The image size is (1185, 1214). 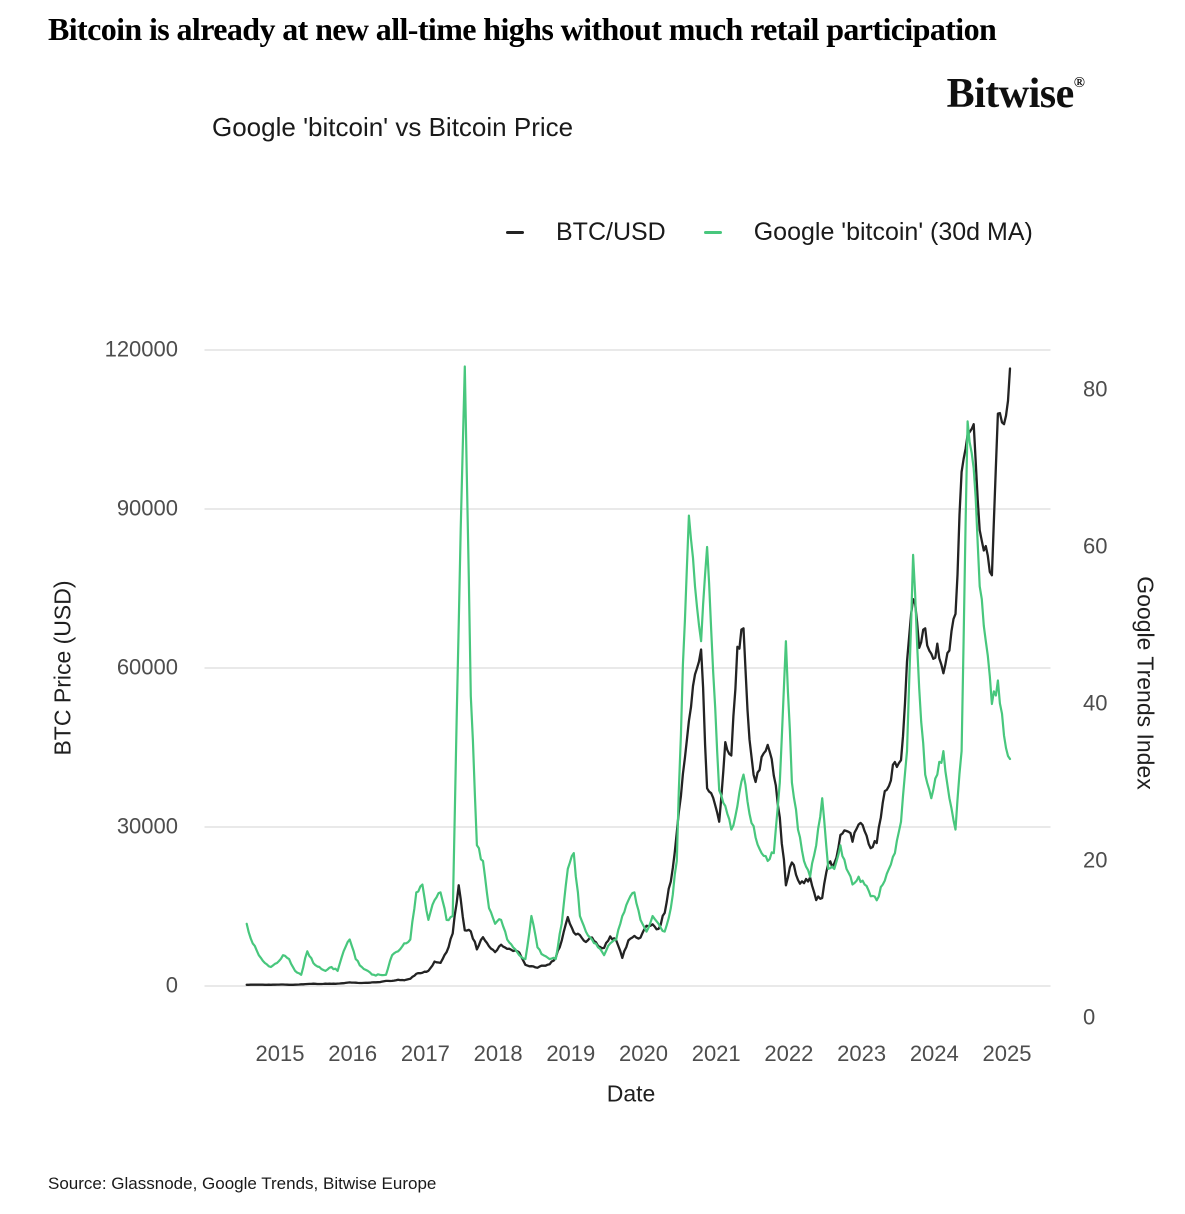 What do you see at coordinates (862, 1053) in the screenshot?
I see `x-axis-tick: 2023` at bounding box center [862, 1053].